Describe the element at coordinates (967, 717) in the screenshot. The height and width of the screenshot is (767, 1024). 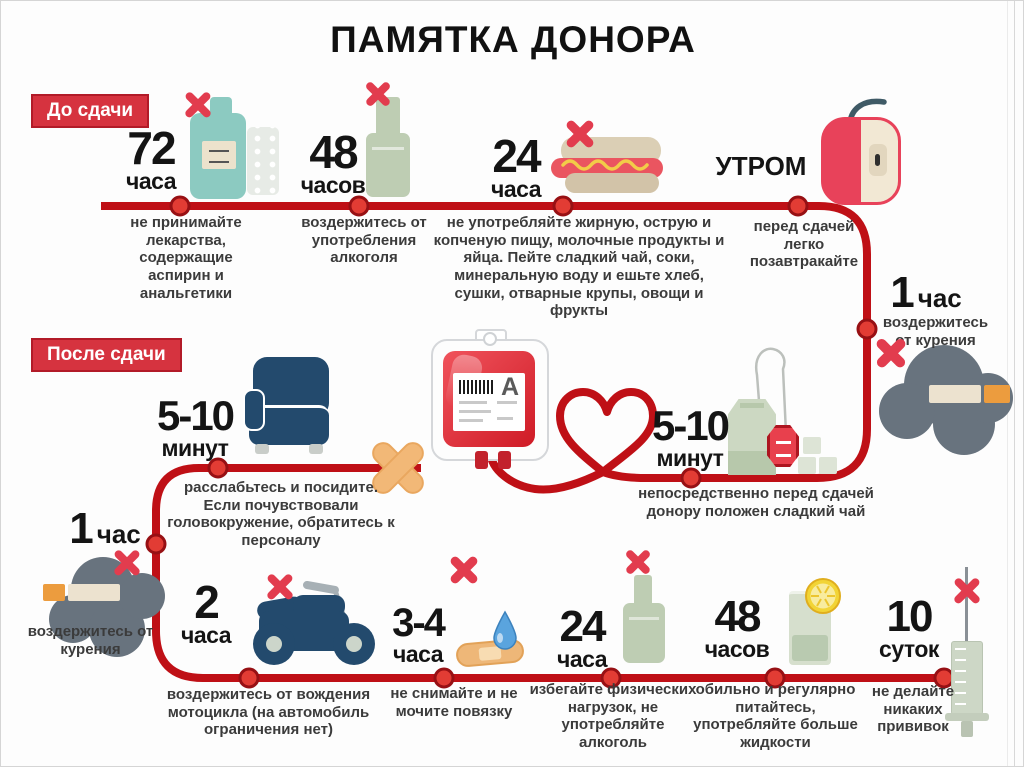
I see `syringe-flange` at that location.